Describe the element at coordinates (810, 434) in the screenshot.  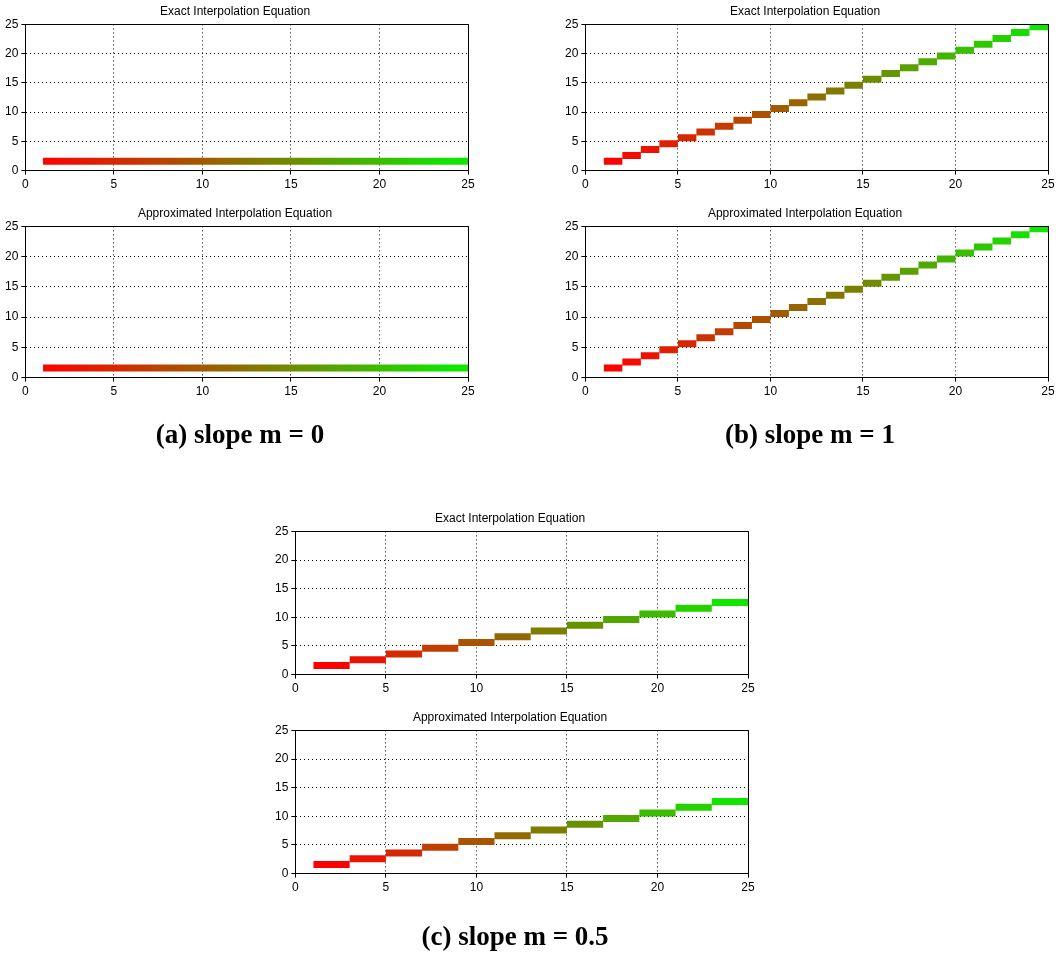
I see `text: (b) slope m = 1` at that location.